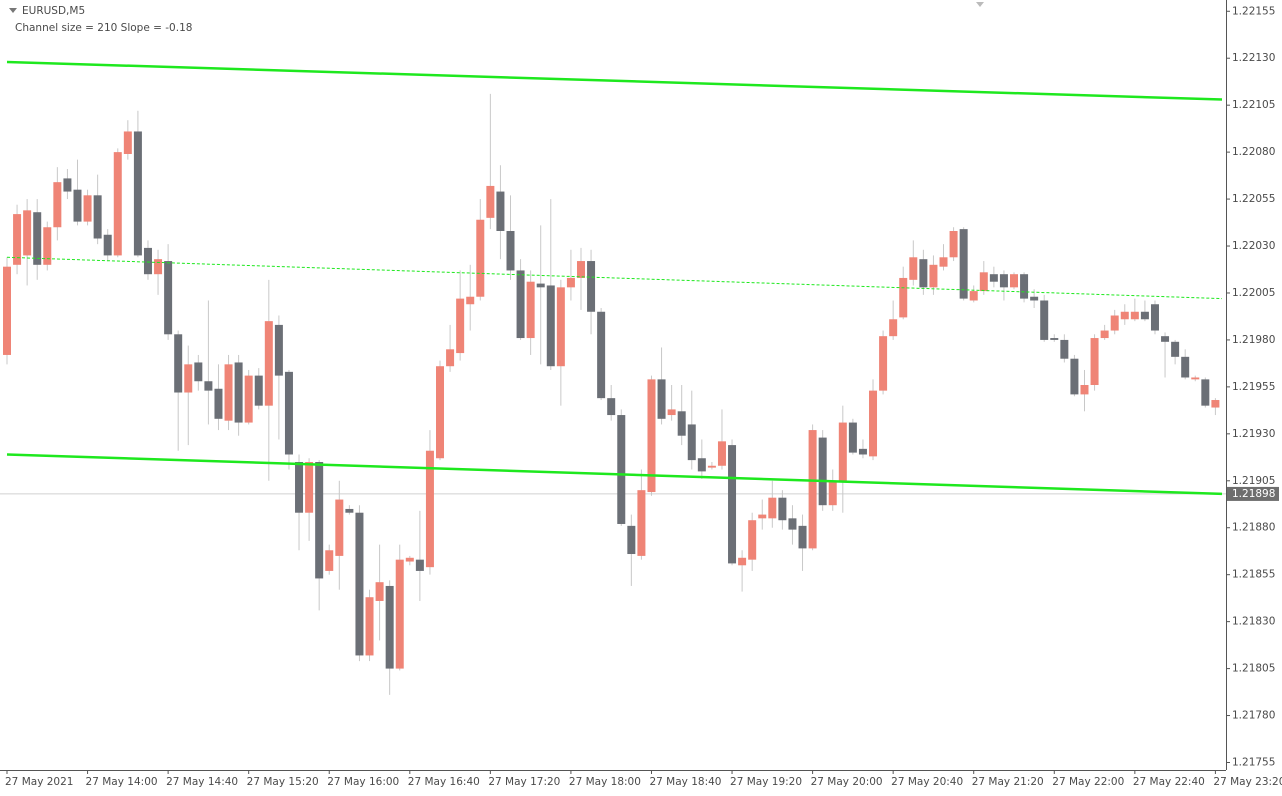 The height and width of the screenshot is (796, 1282). What do you see at coordinates (1253, 622) in the screenshot?
I see `y-tick-label: 1.21830` at bounding box center [1253, 622].